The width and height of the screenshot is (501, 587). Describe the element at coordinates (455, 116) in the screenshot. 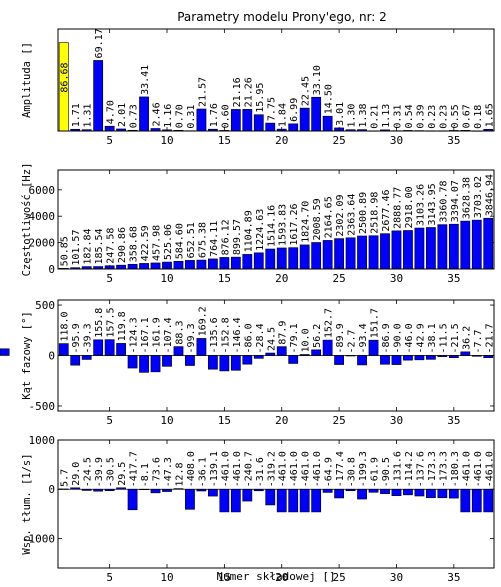

I see `data-label: 0.55` at that location.